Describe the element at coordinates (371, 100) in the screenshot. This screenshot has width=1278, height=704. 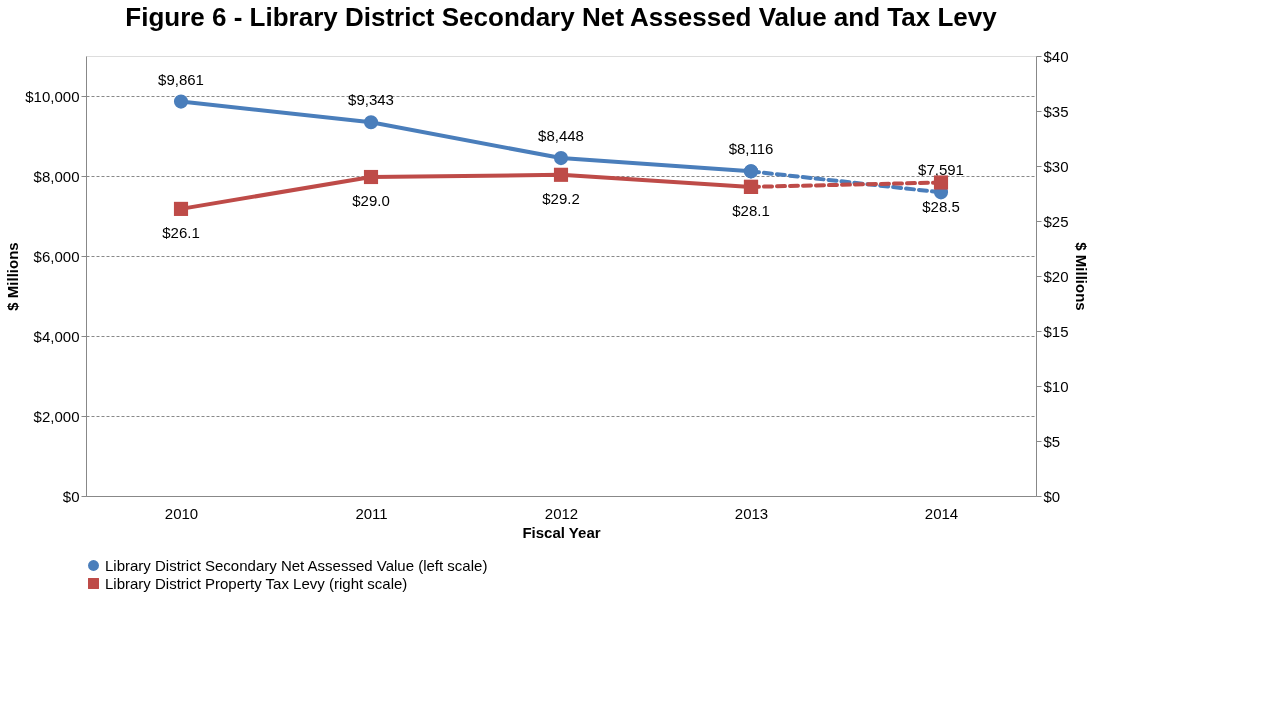
I see `data-label: $9,343` at that location.